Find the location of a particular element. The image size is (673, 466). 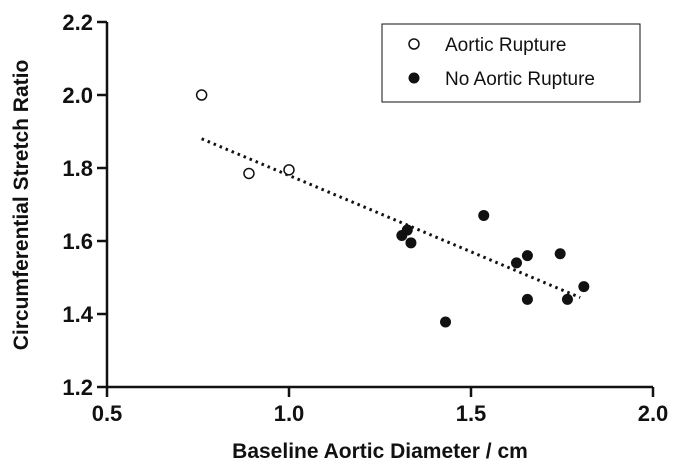

legend-label-no-aortic-rupture: No Aortic Rupture is located at coordinates (520, 79).